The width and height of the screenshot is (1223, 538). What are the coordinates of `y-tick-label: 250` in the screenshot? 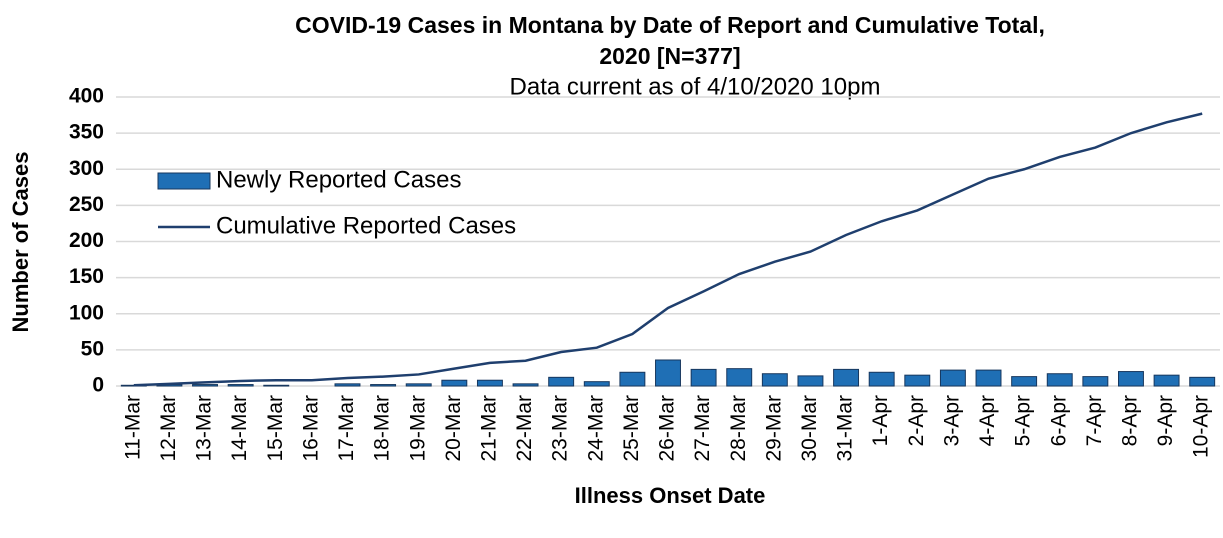 It's located at (86, 204).